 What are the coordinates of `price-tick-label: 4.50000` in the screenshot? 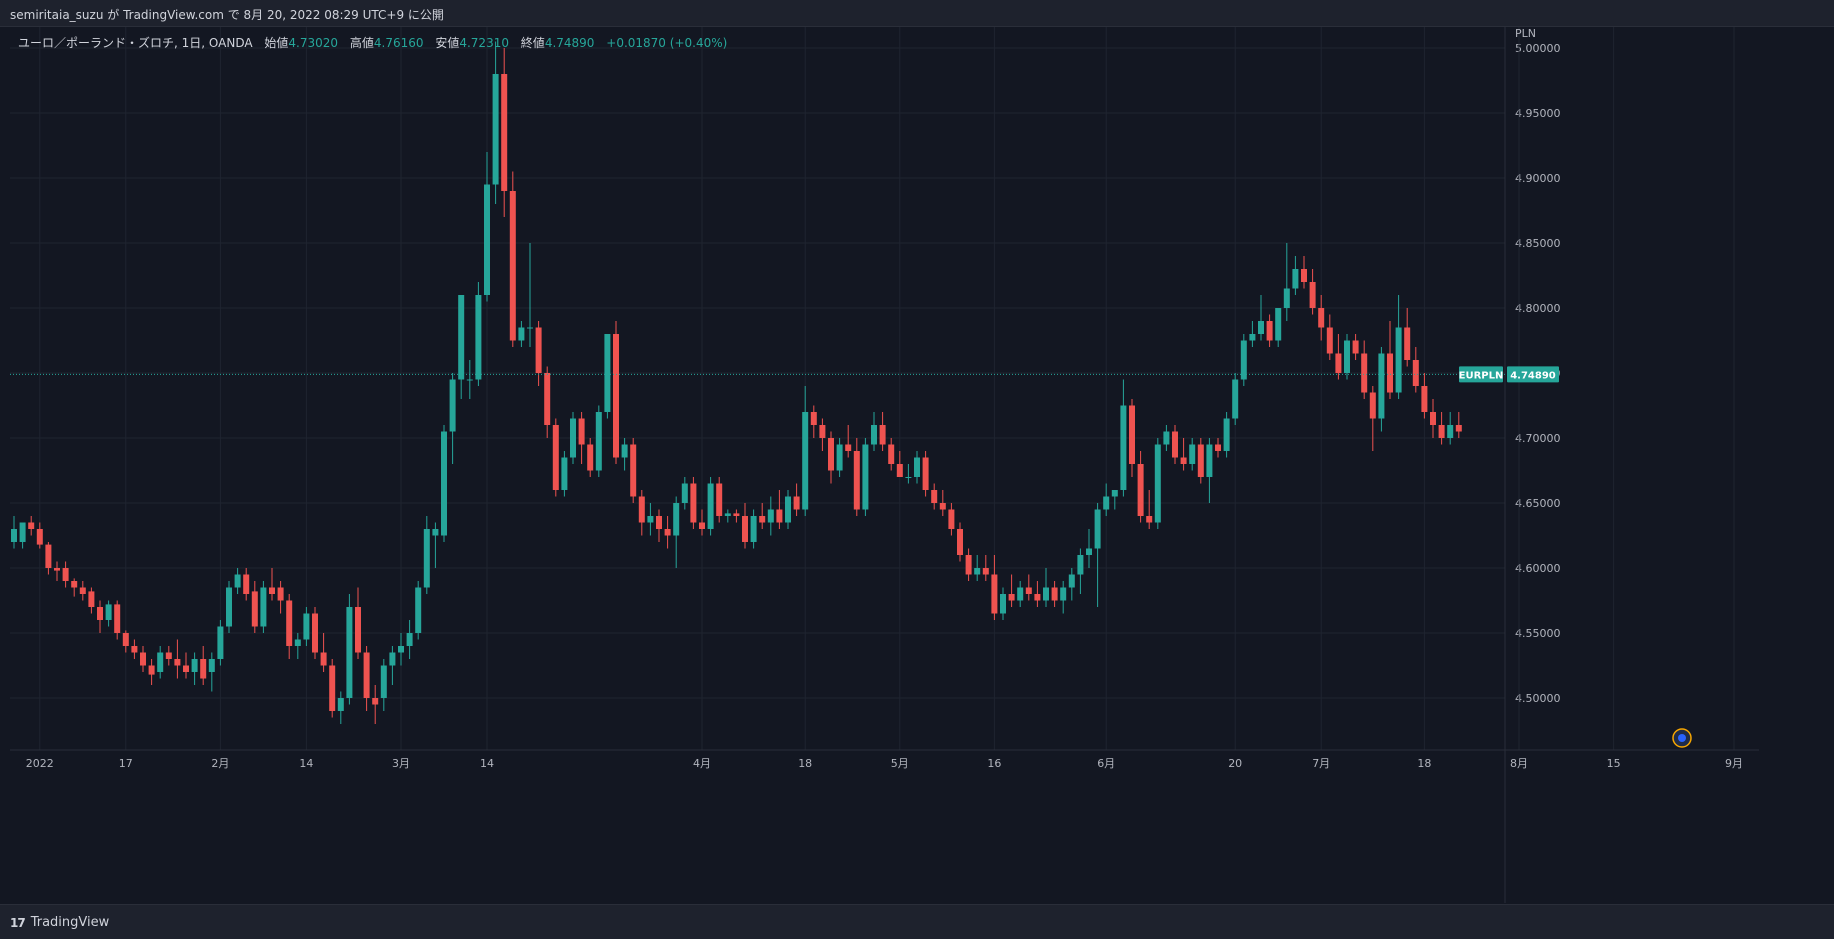 It's located at (1538, 698).